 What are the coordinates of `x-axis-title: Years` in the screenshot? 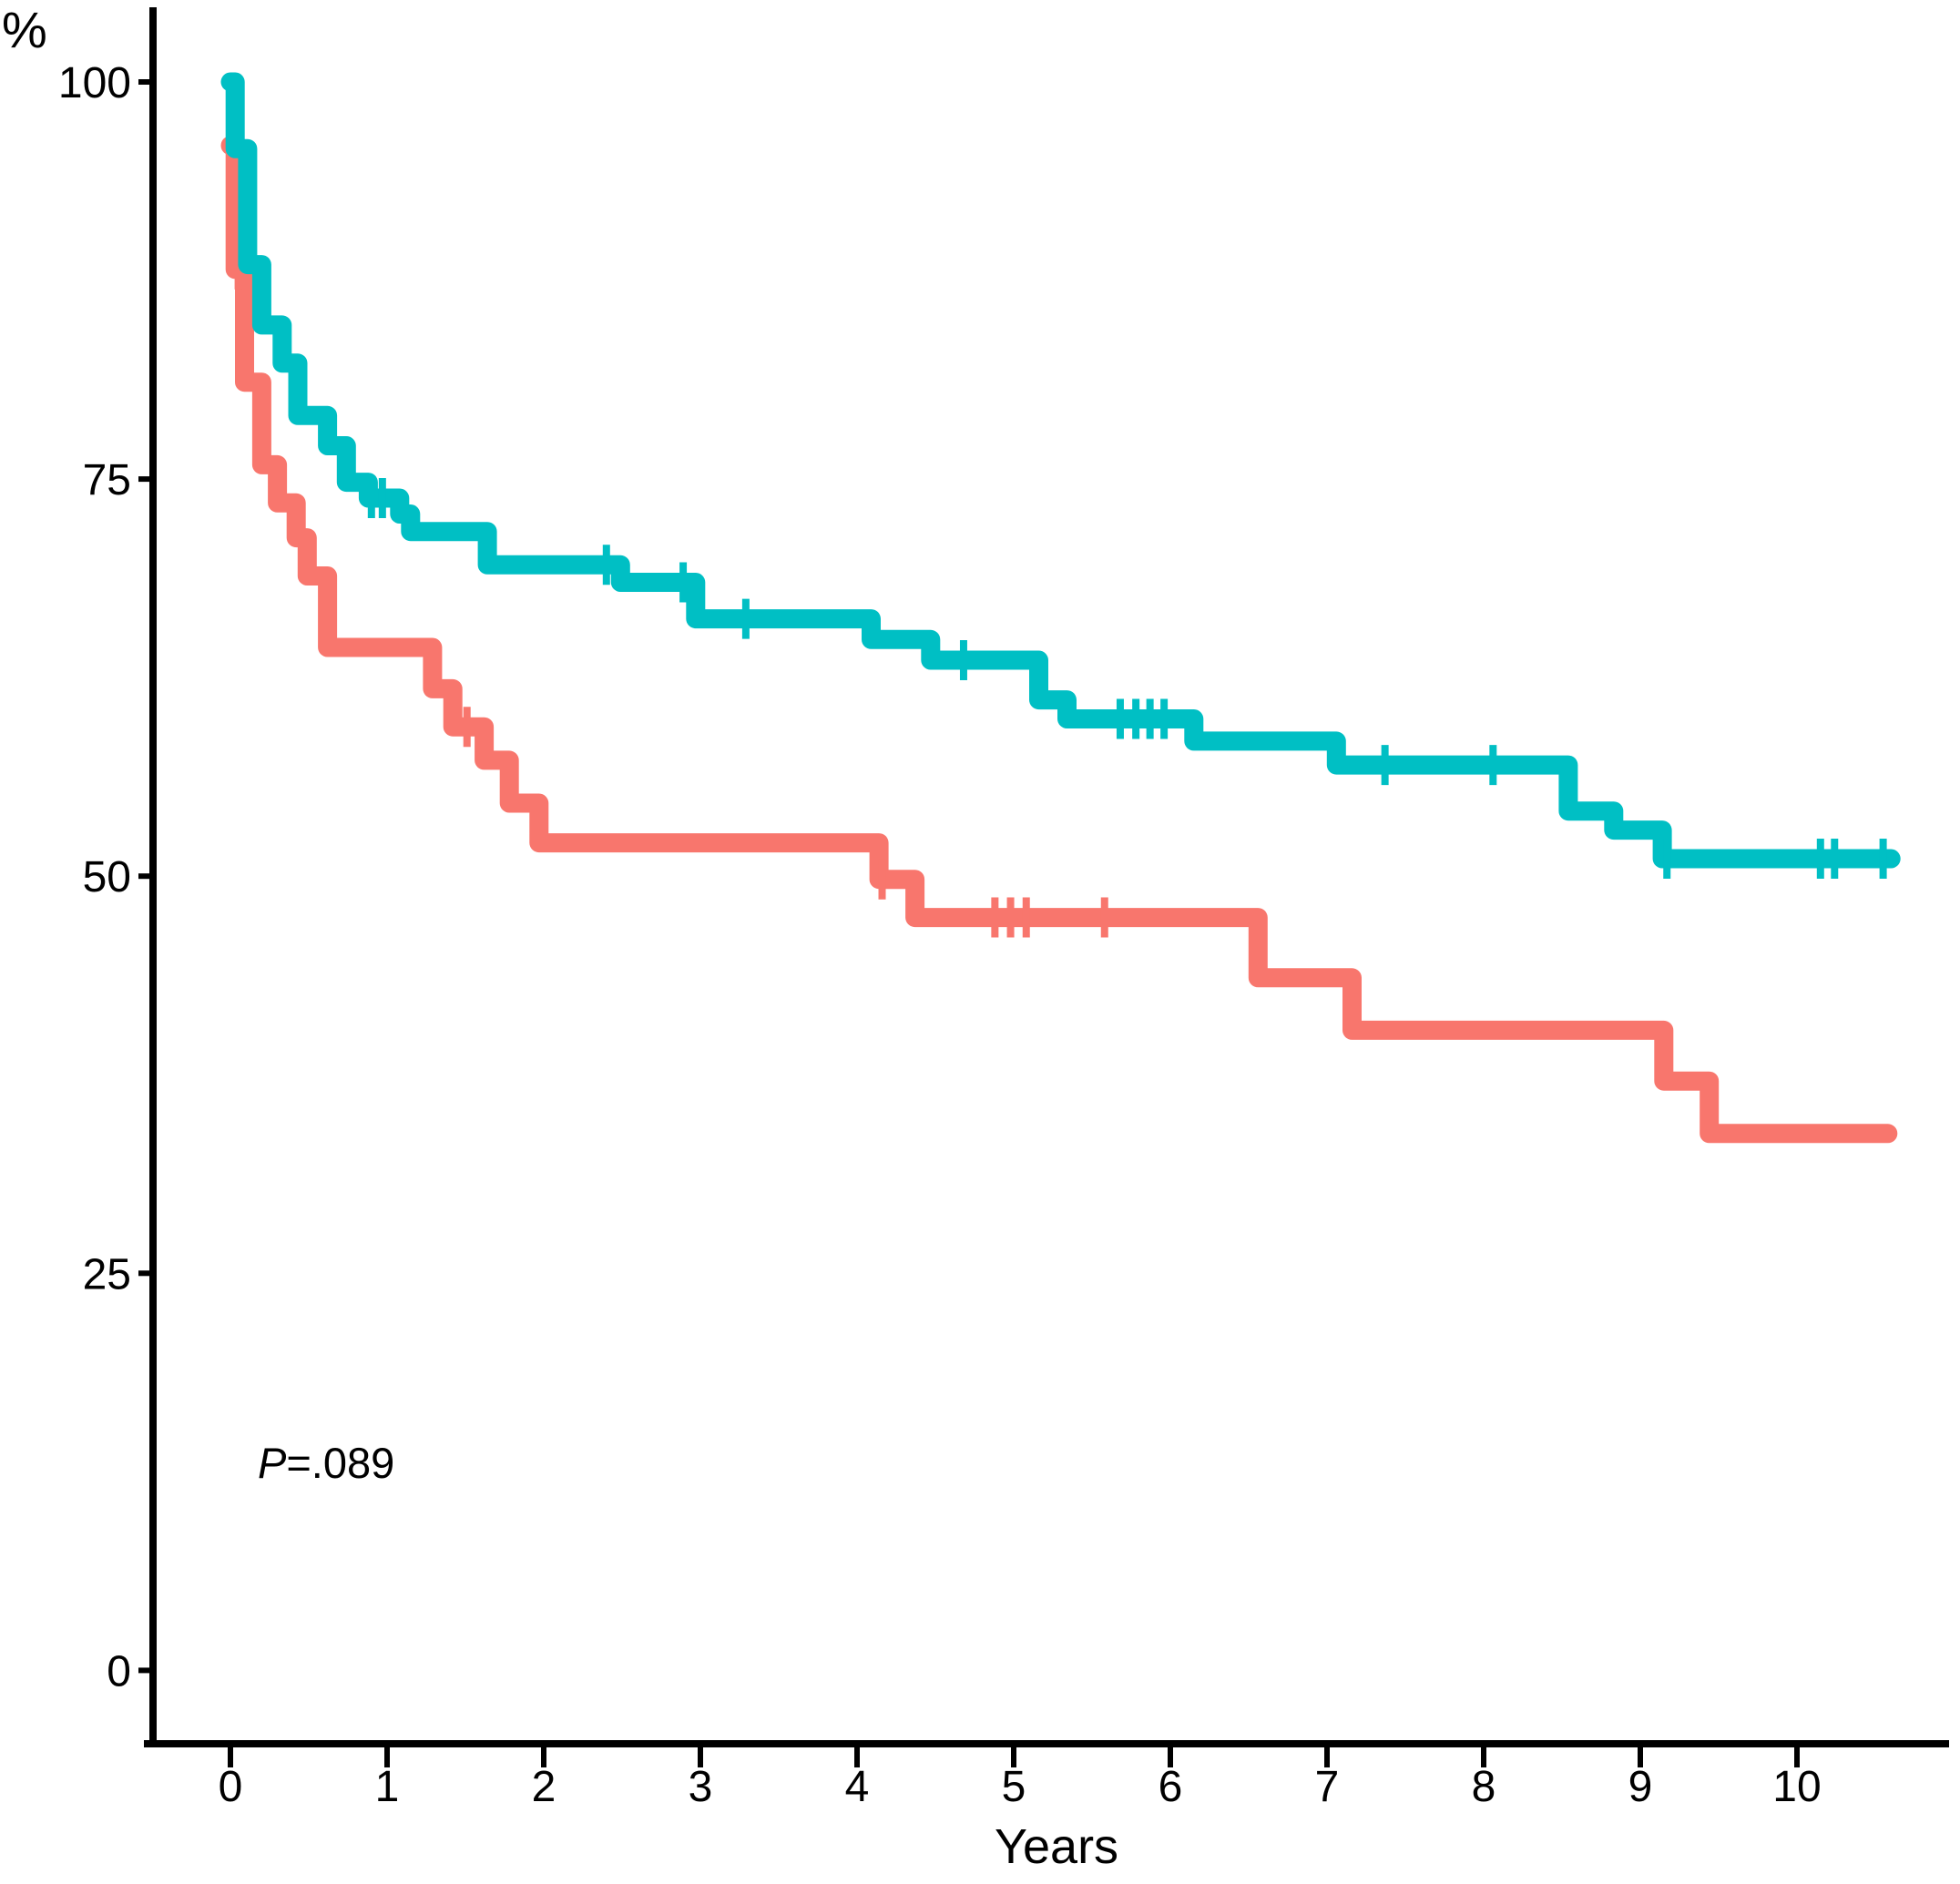 It's located at (1056, 1846).